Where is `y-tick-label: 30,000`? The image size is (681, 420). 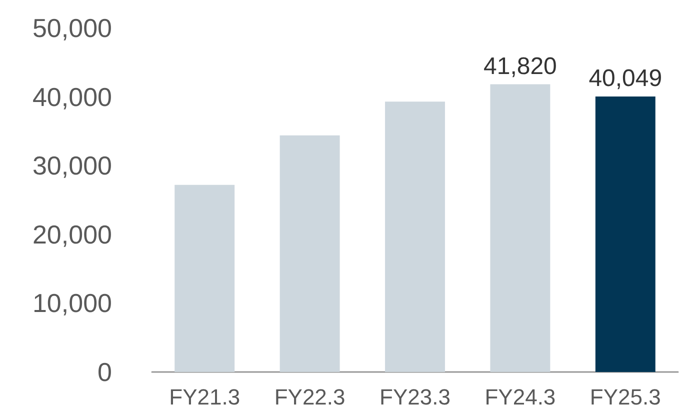
y-tick-label: 30,000 is located at coordinates (72, 165).